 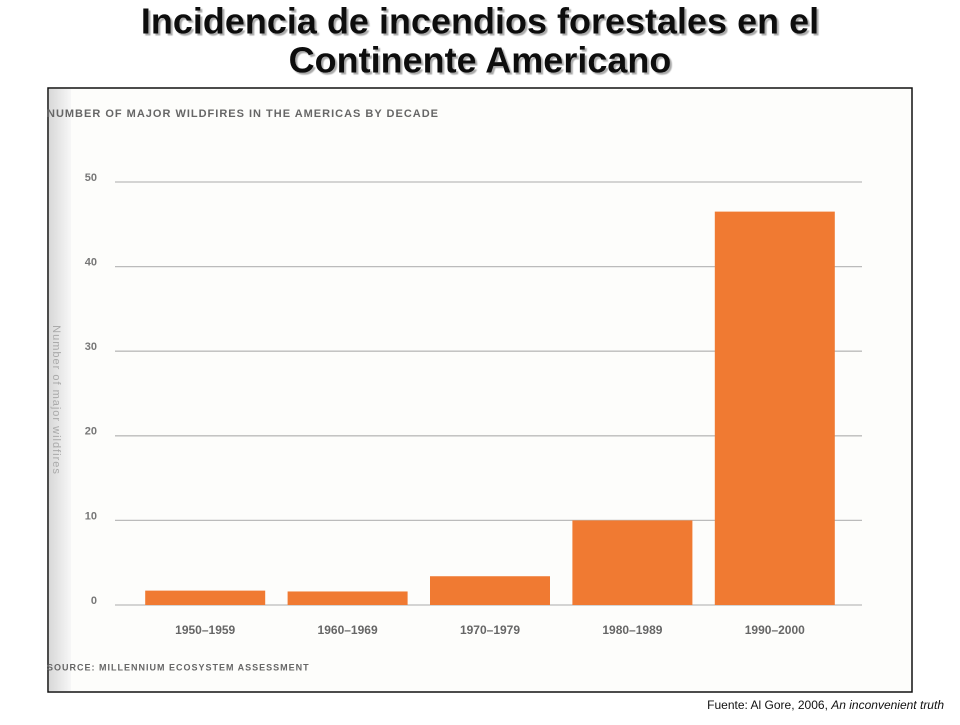 What do you see at coordinates (348, 630) in the screenshot?
I see `x-tick-label: 1960–1969` at bounding box center [348, 630].